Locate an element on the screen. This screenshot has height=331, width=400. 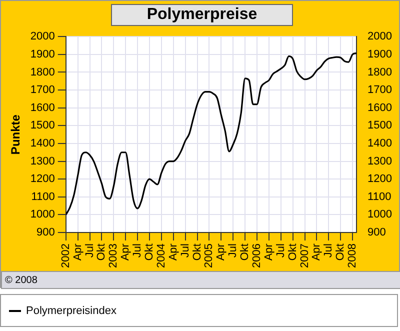
text: © 2008 is located at coordinates (200, 280).